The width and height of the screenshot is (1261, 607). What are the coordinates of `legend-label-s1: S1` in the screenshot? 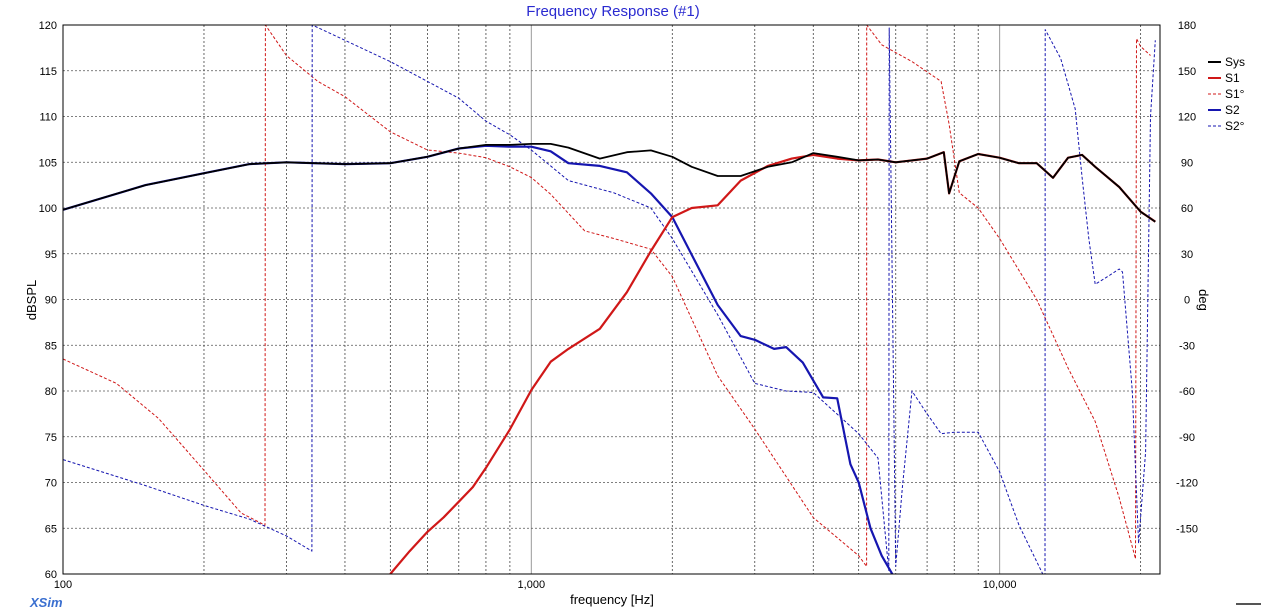 It's located at (1232, 78).